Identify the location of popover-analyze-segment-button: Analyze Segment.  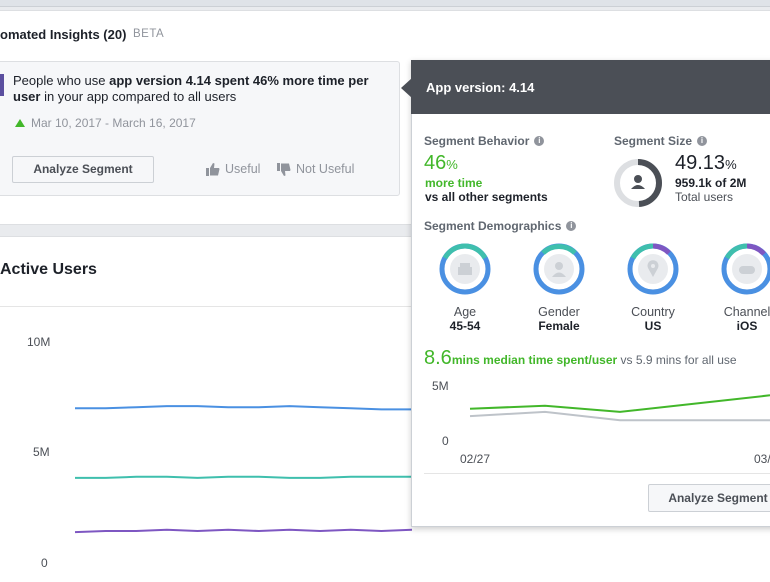
(709, 498).